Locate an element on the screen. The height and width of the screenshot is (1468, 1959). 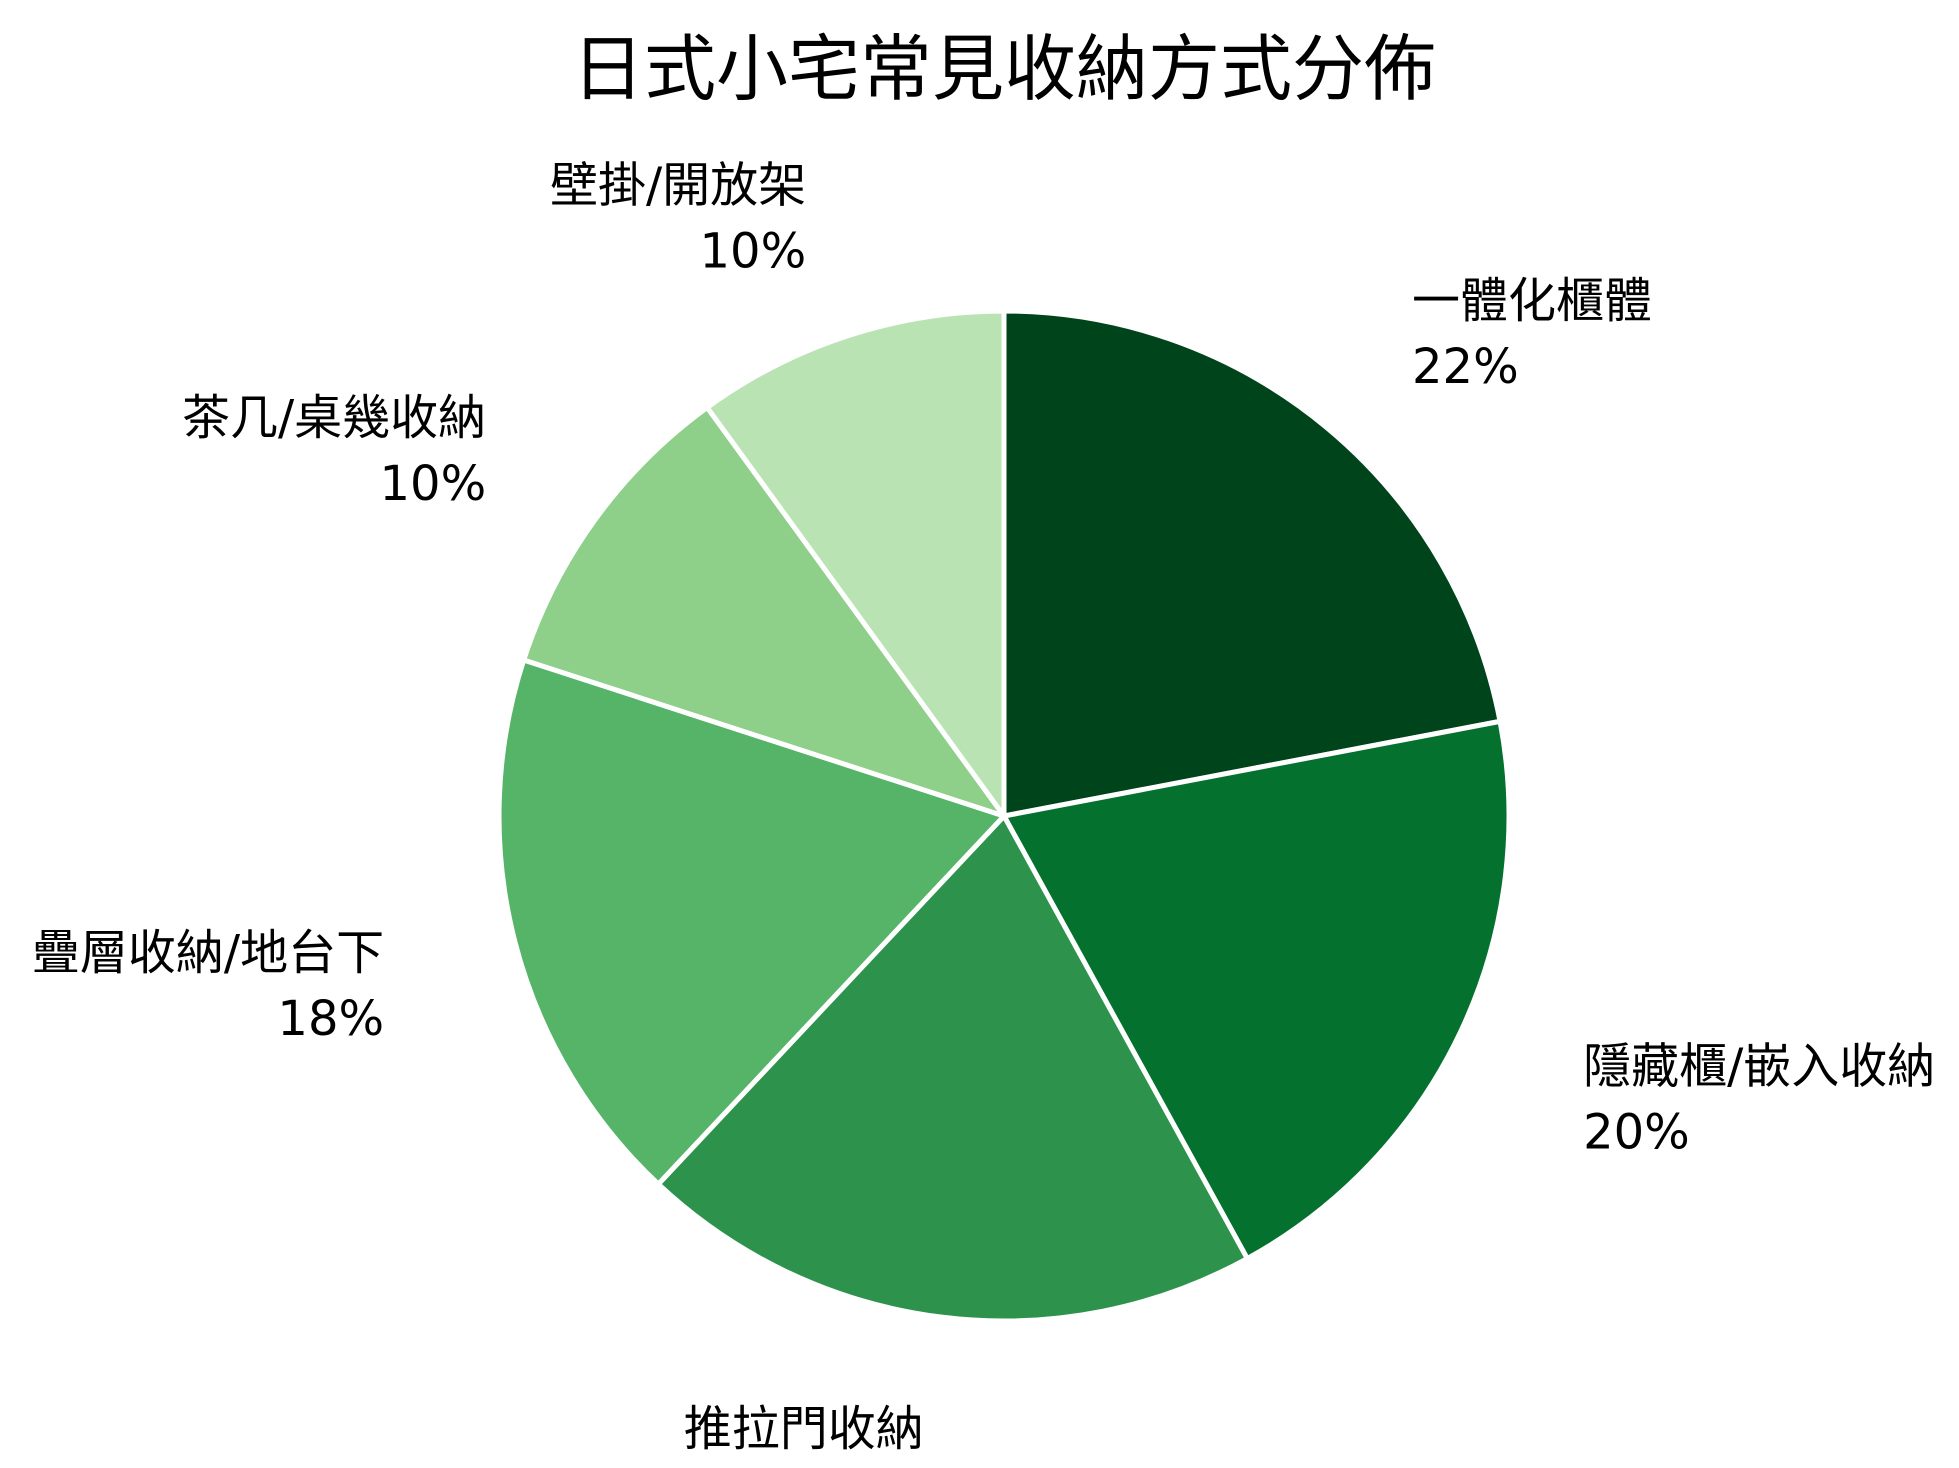
slice-label: 壁掛/開放架 is located at coordinates (678, 185).